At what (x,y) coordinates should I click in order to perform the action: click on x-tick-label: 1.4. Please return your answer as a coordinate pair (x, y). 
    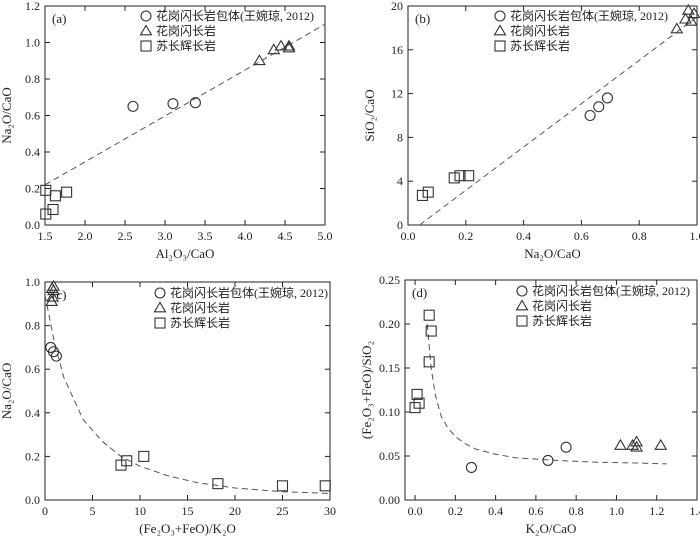
    Looking at the image, I should click on (695, 511).